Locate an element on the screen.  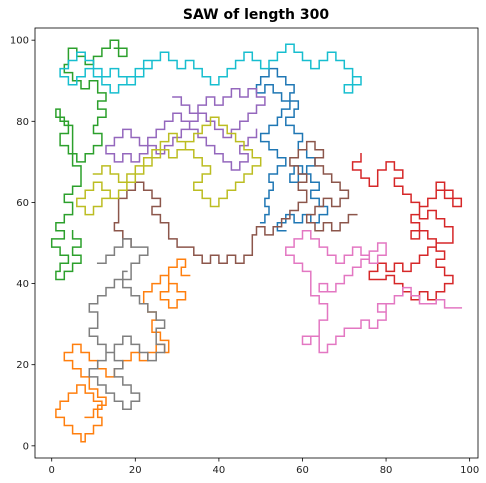
x-tick-label: 100 is located at coordinates (469, 470).